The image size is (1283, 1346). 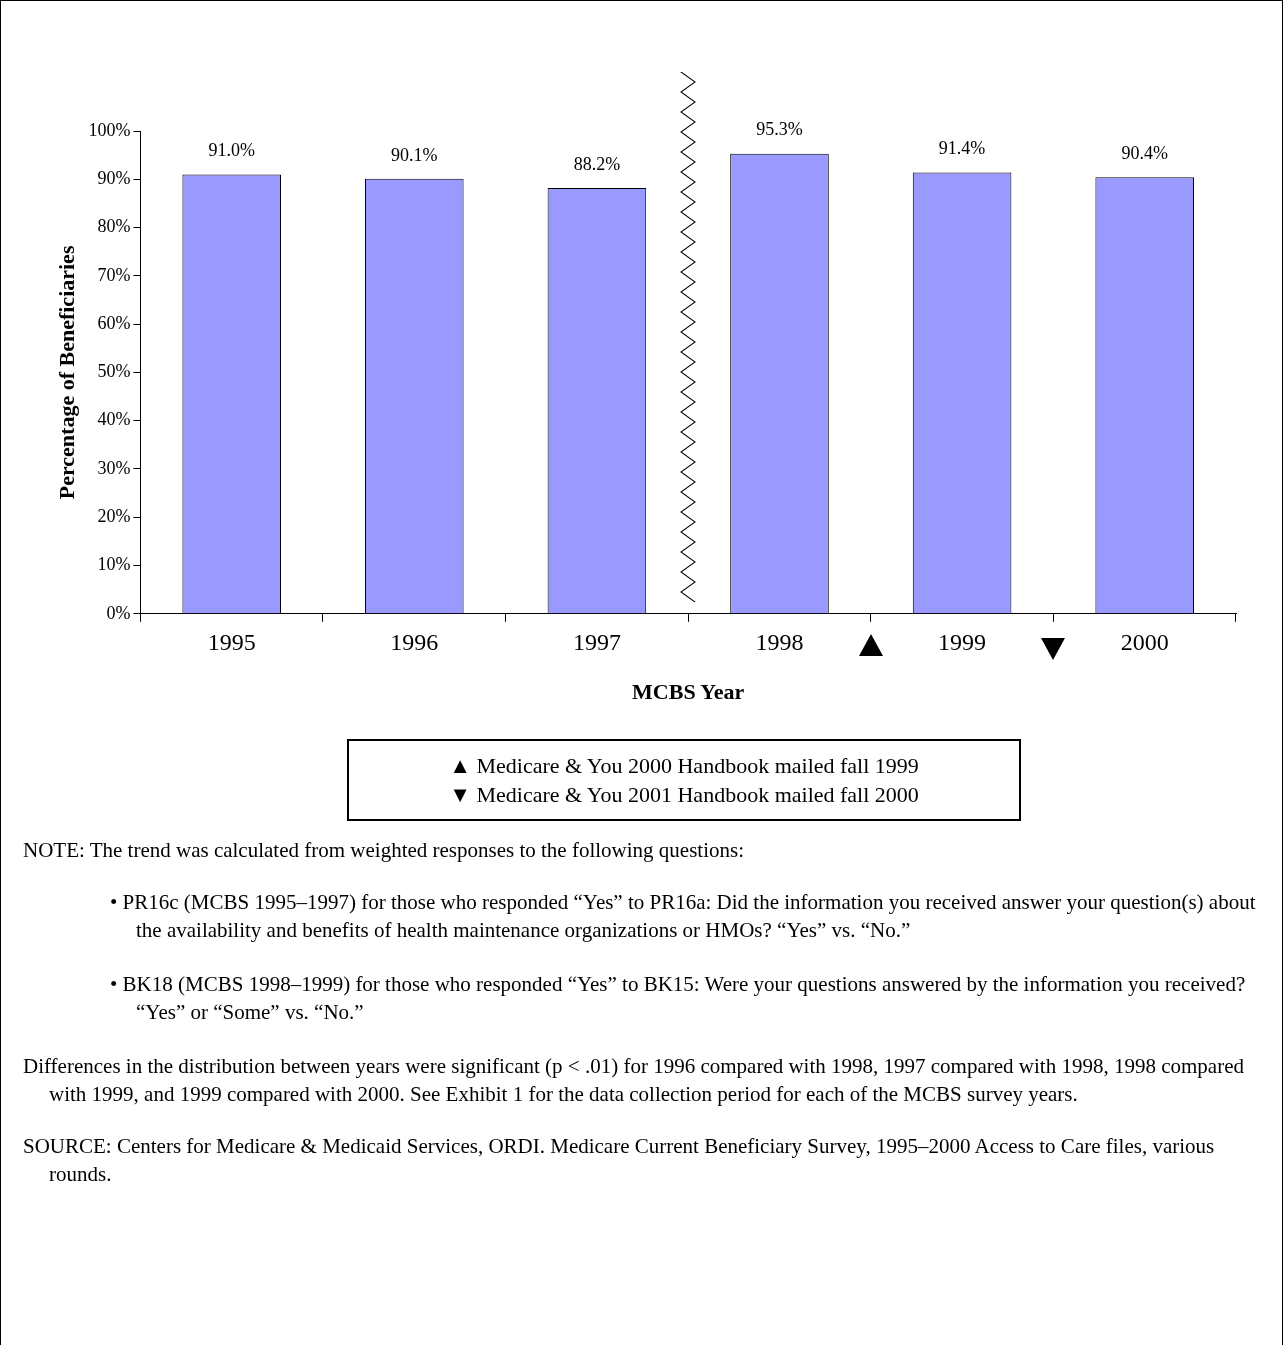 What do you see at coordinates (779, 642) in the screenshot?
I see `x-tick-label: 1998` at bounding box center [779, 642].